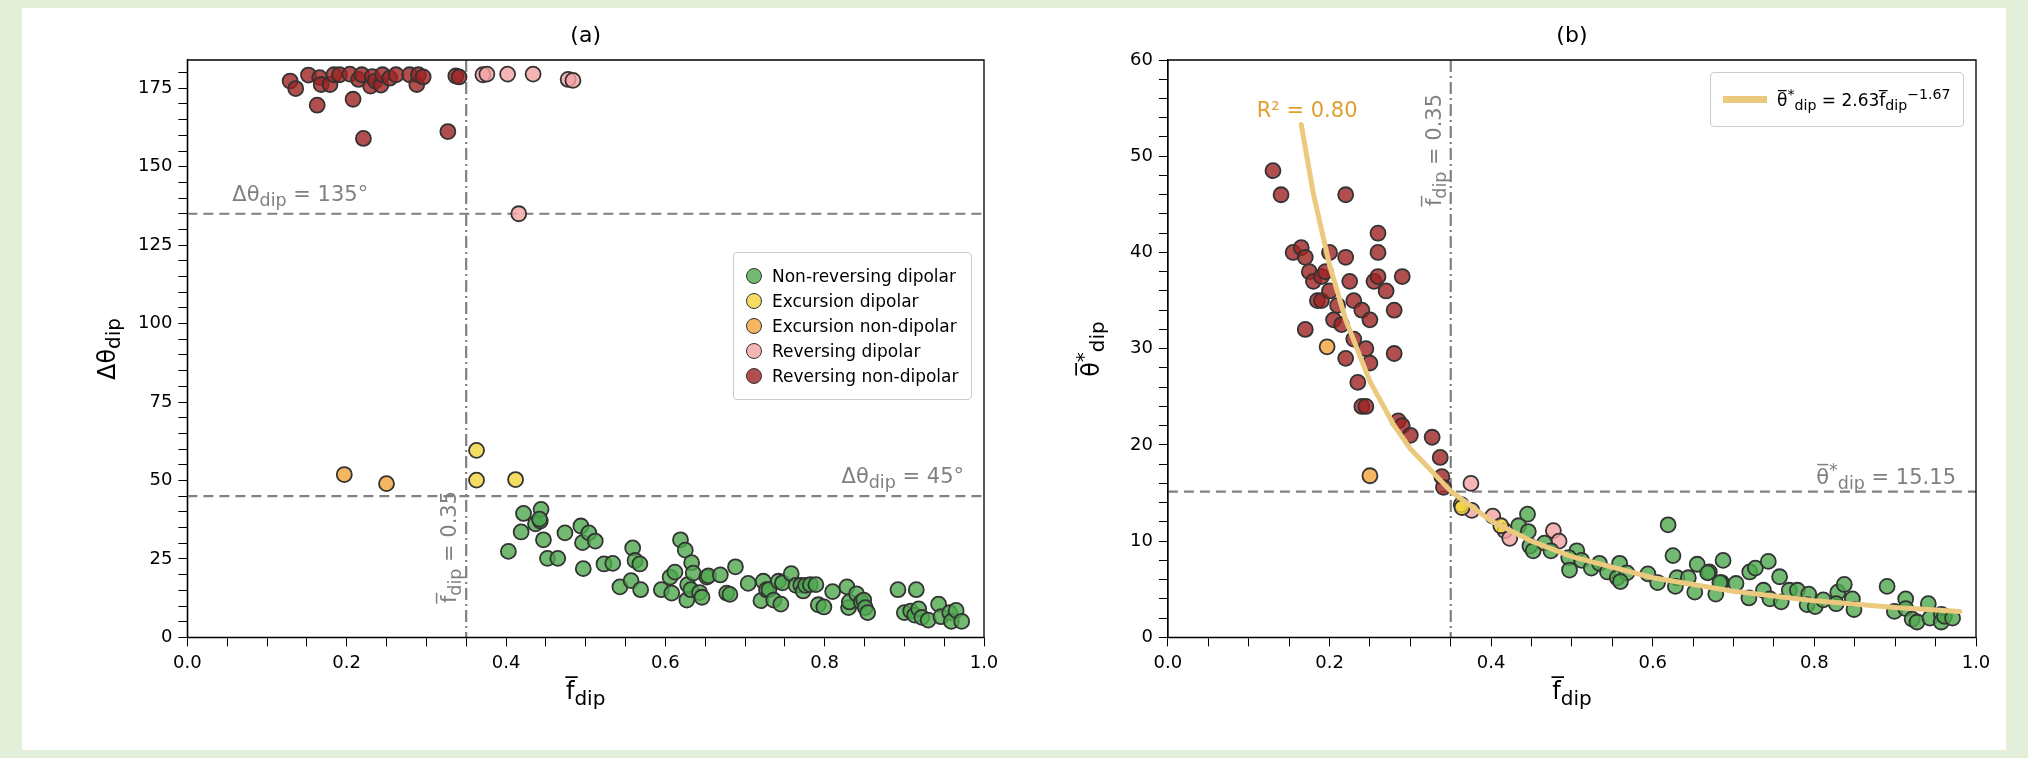 This screenshot has height=758, width=2028. I want to click on legend-label: Reversing dipolar, so click(846, 350).